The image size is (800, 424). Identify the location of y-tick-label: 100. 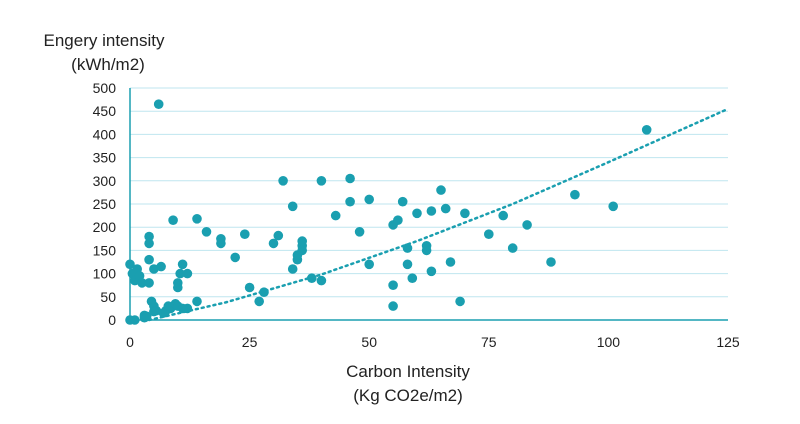
(105, 274).